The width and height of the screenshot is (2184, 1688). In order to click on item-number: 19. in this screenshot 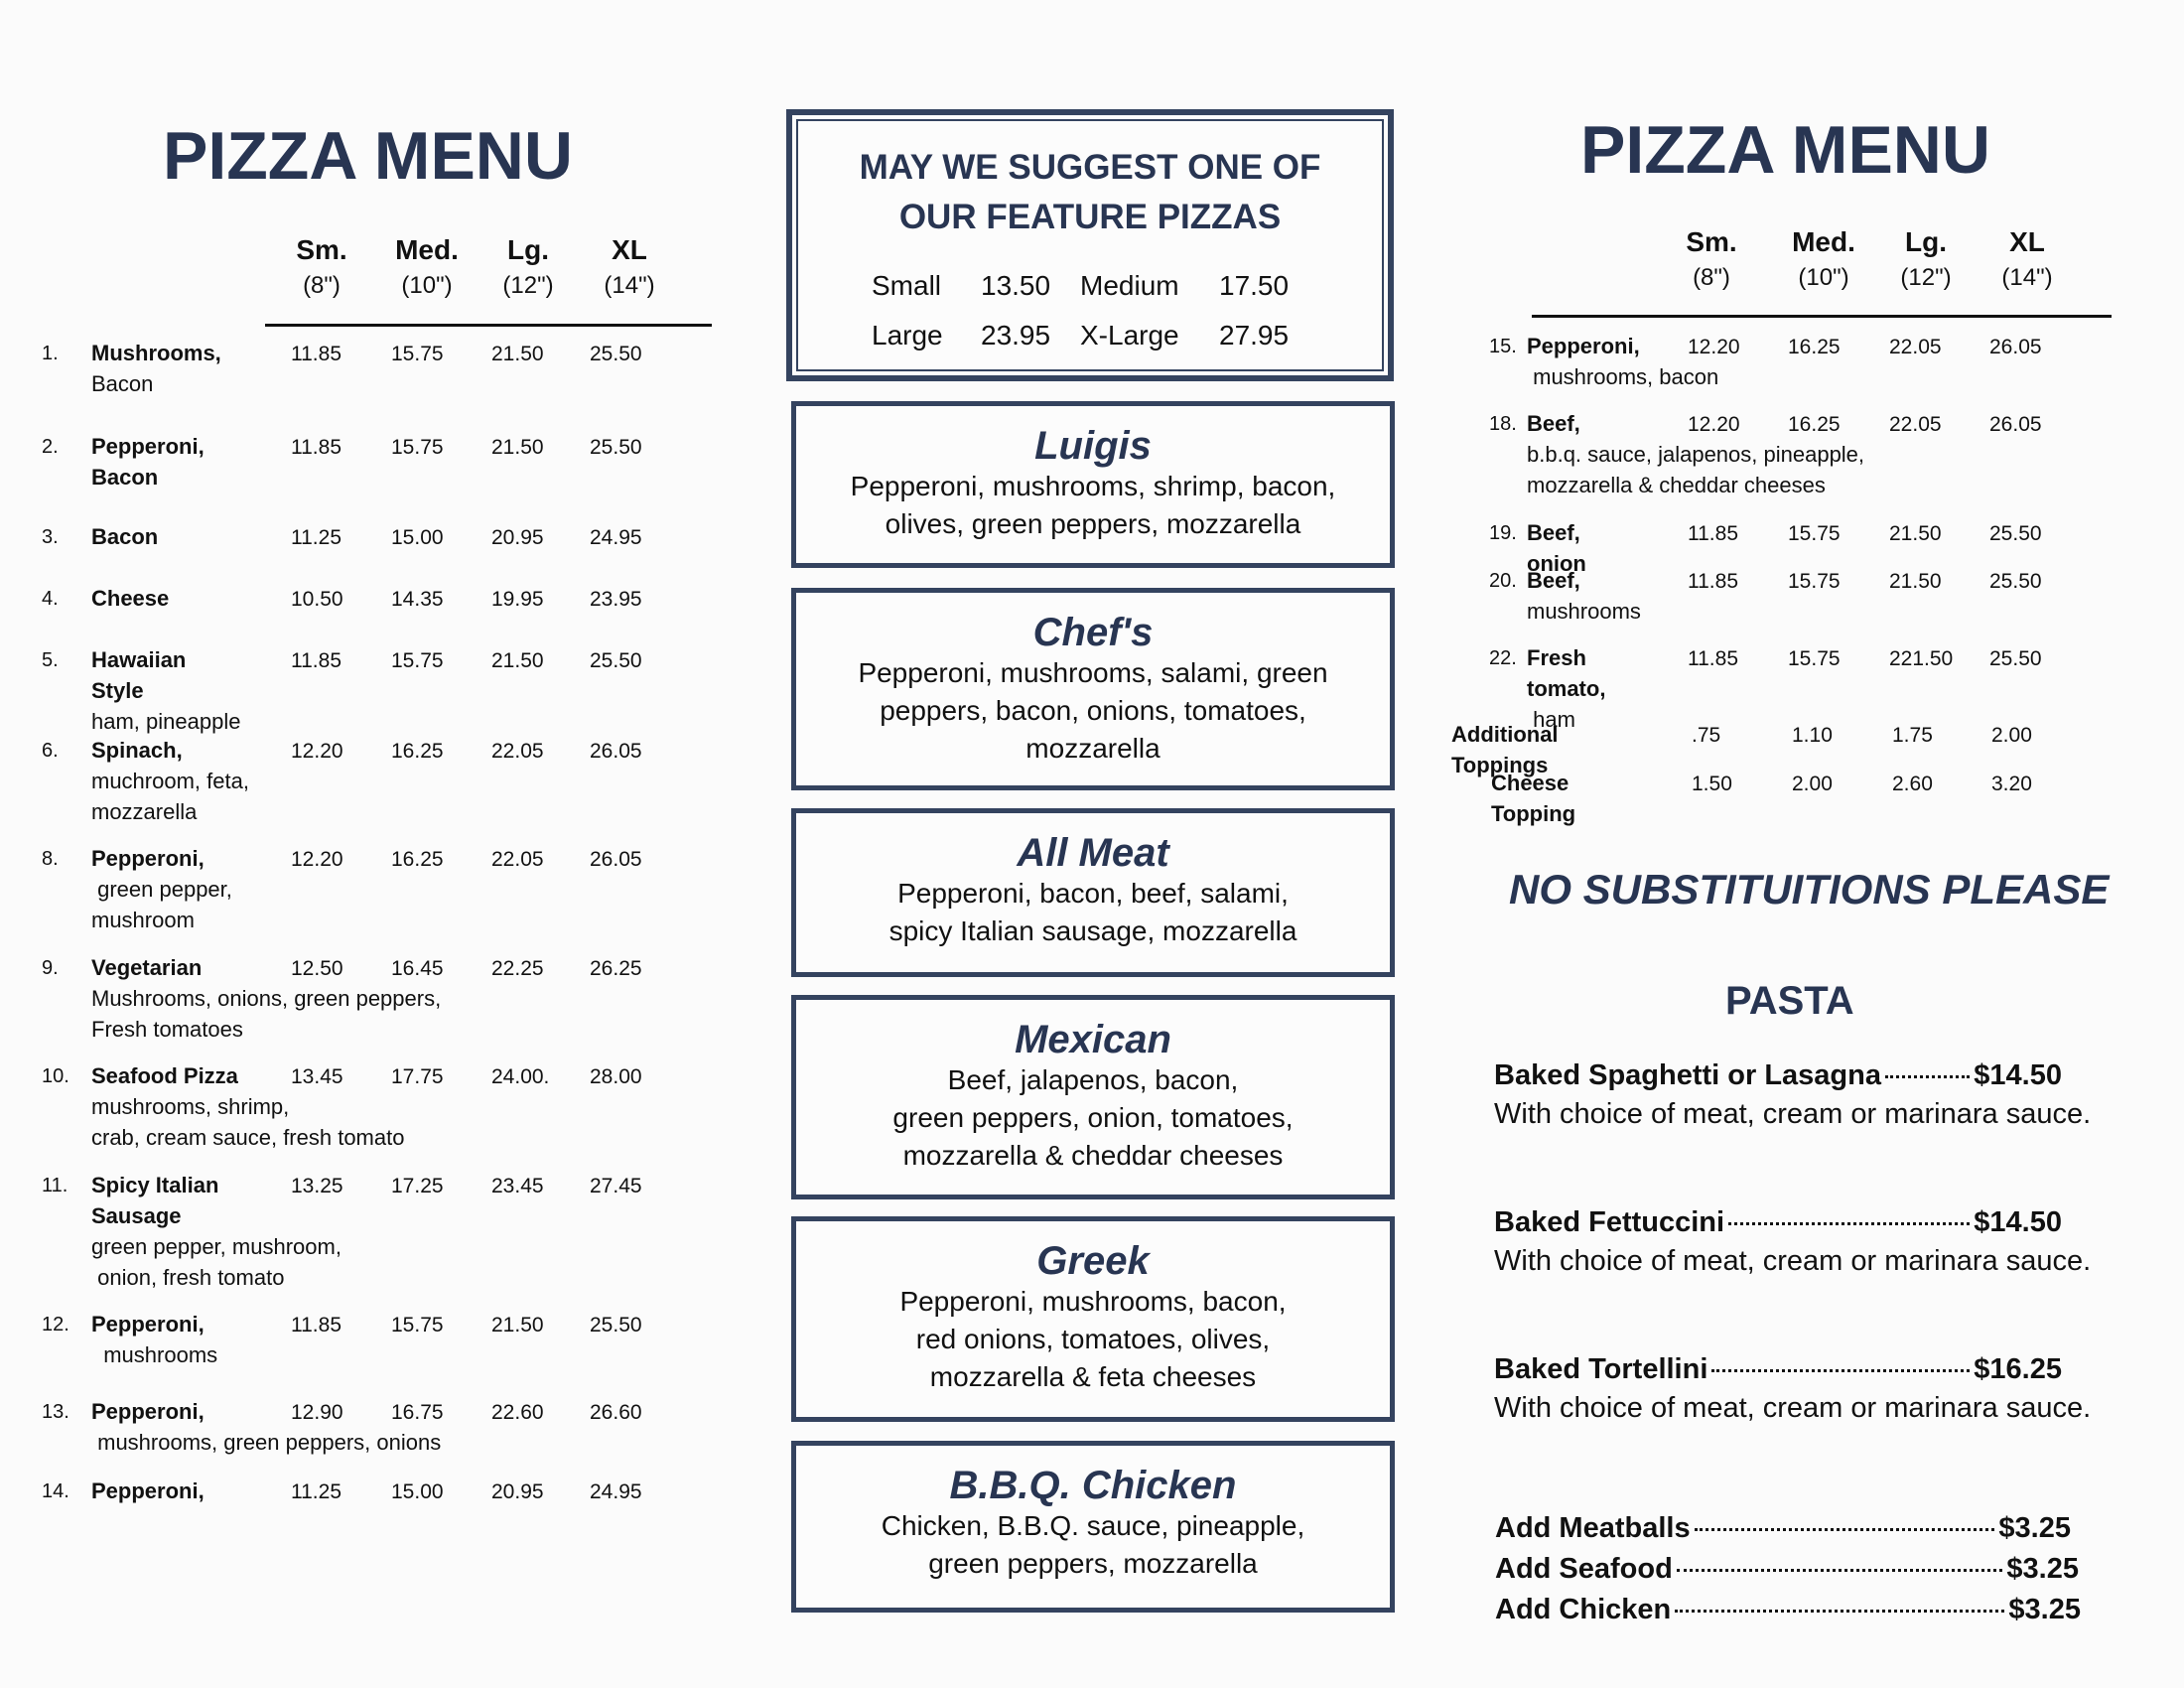, I will do `click(1503, 533)`.